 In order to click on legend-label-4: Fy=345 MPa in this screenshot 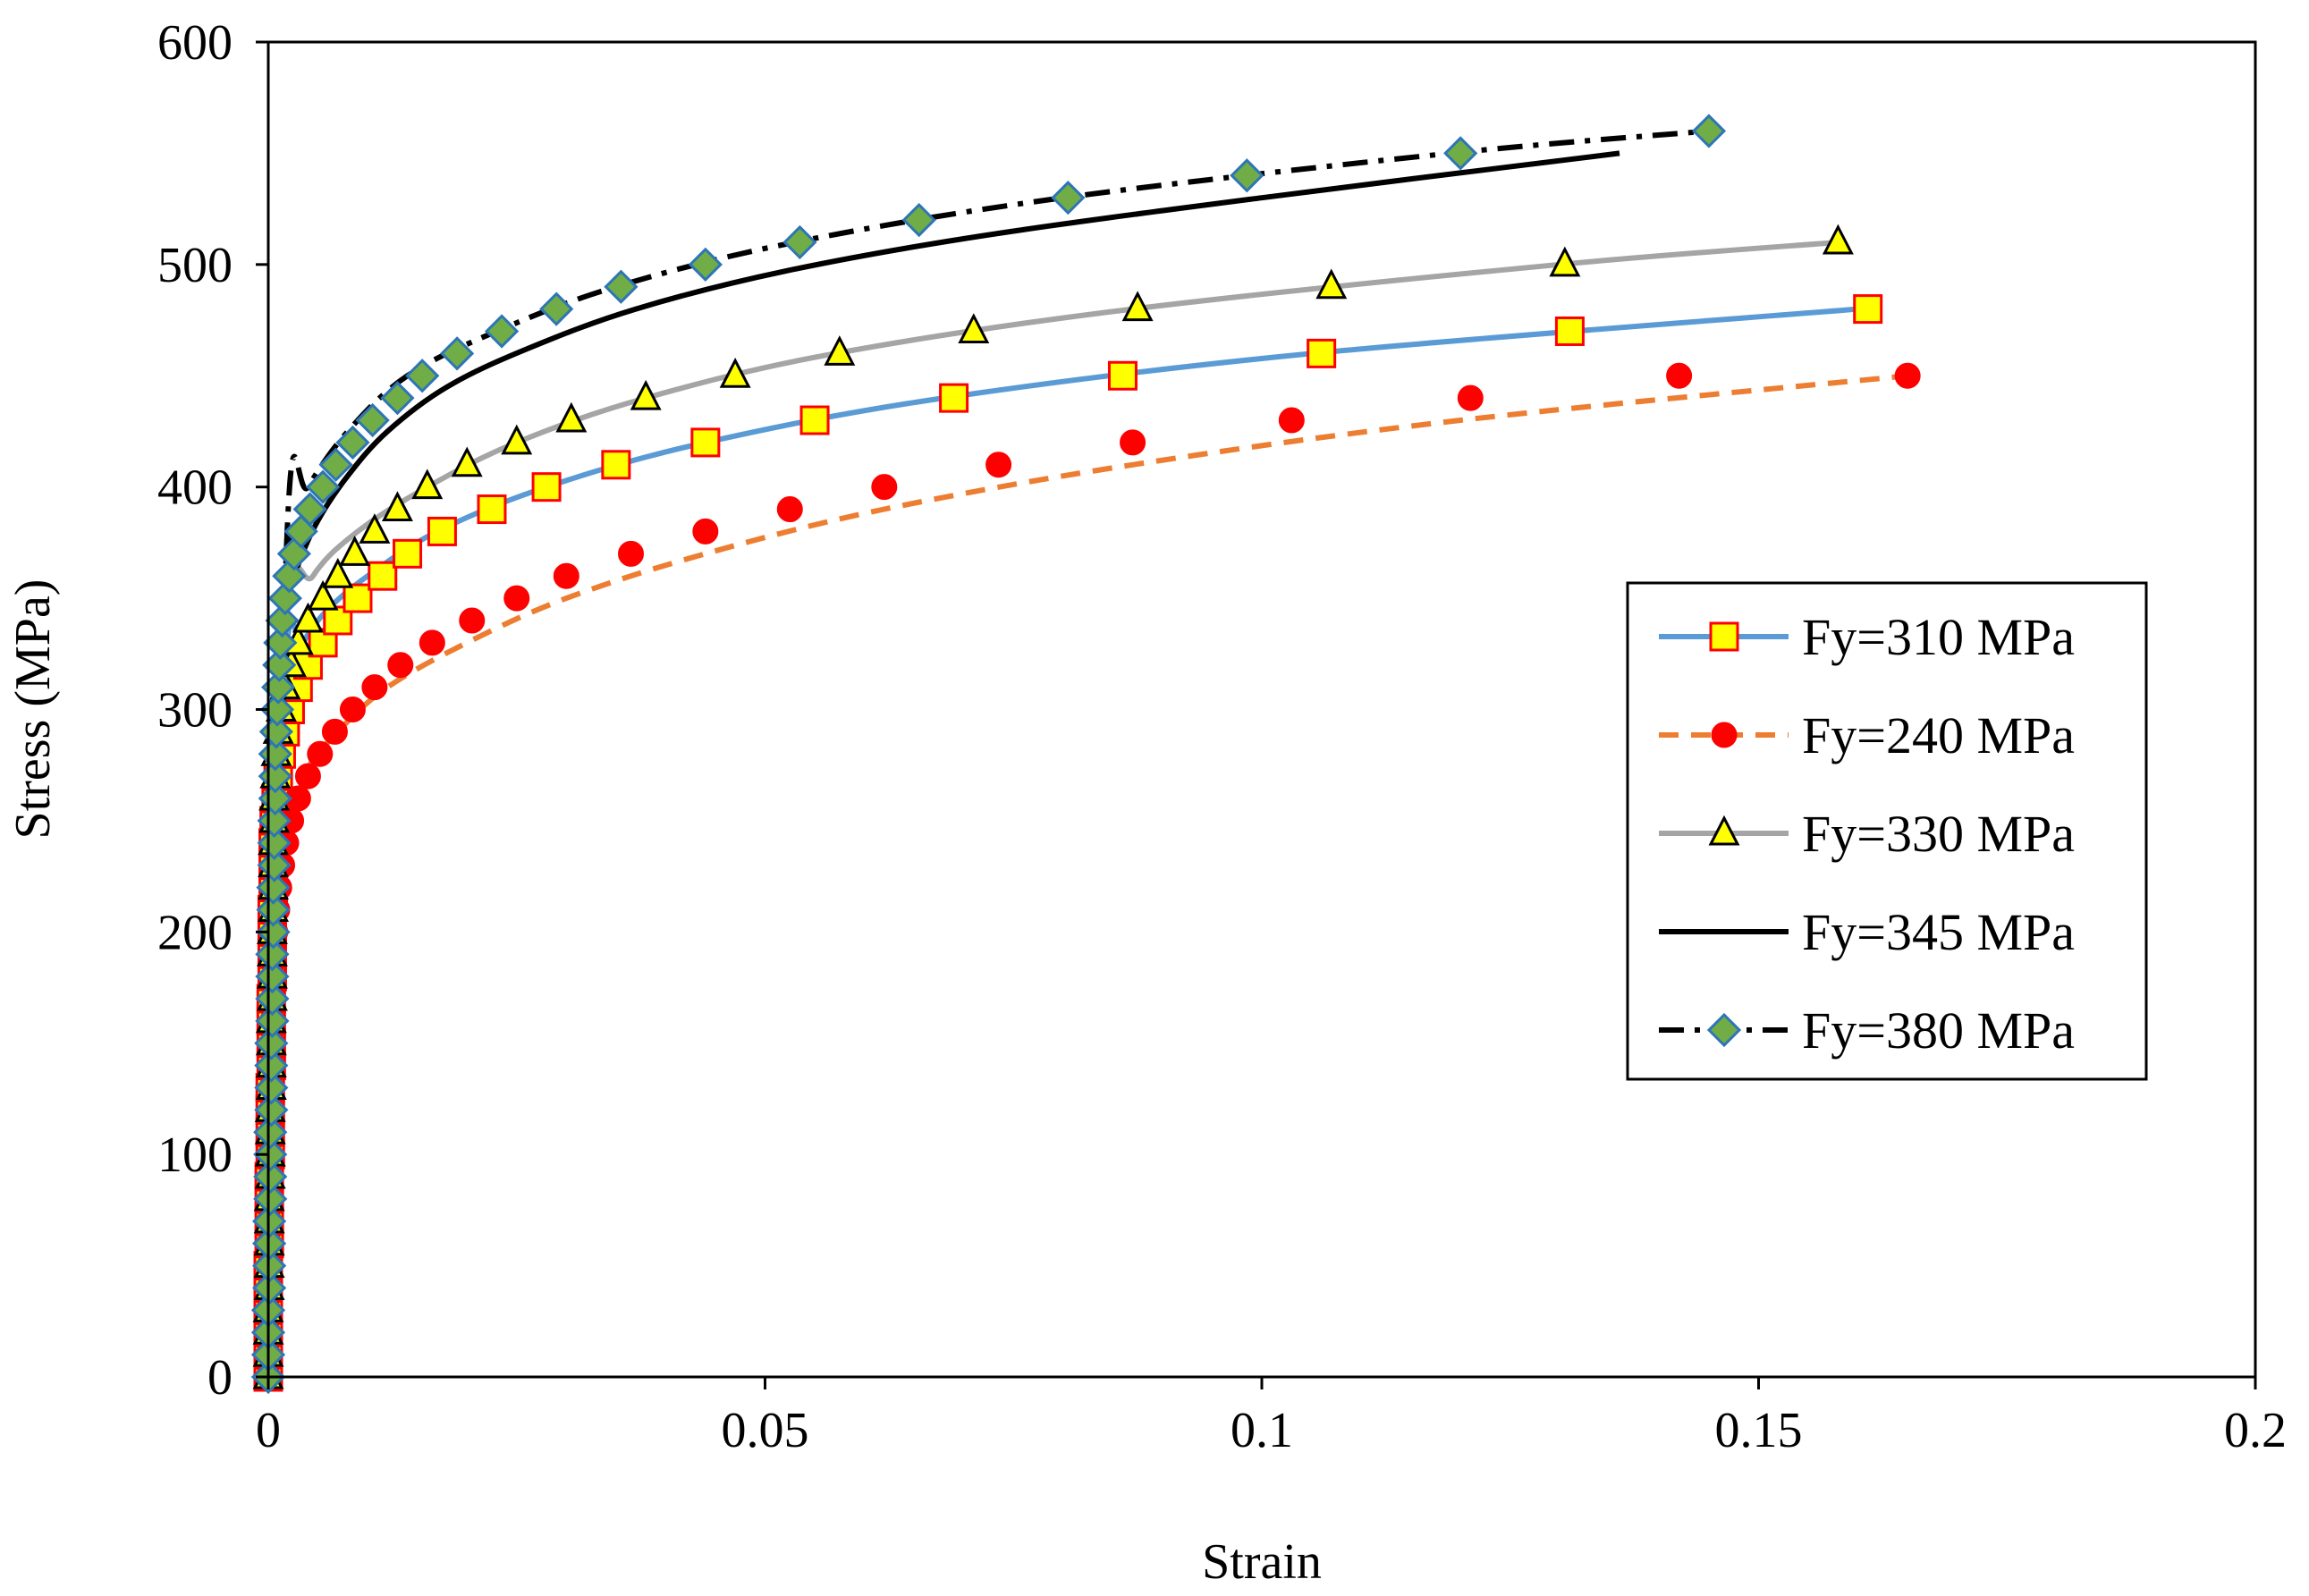, I will do `click(1938, 932)`.